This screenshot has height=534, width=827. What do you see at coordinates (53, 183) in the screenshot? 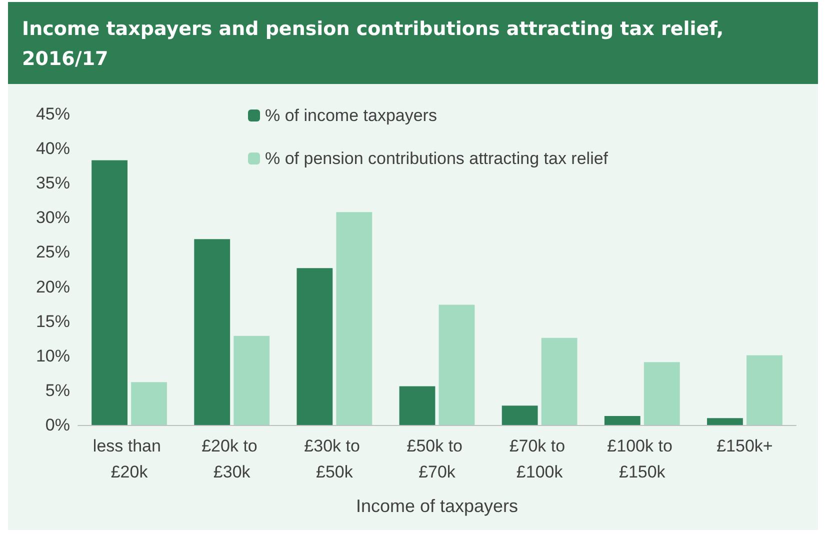
I see `y-tick-label: 35%` at bounding box center [53, 183].